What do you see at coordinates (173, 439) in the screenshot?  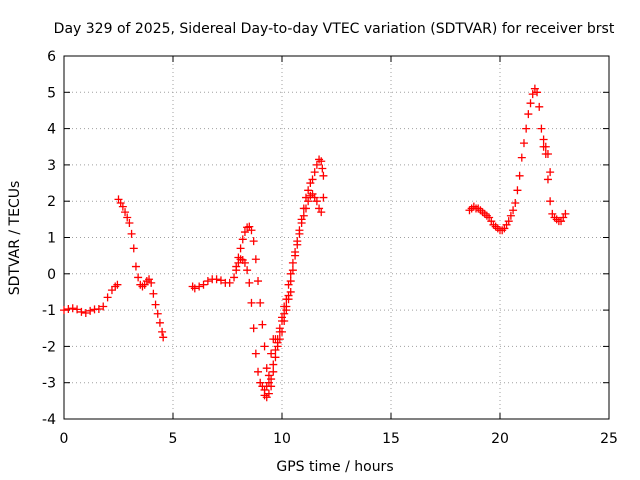 I see `x-tick-label: 5` at bounding box center [173, 439].